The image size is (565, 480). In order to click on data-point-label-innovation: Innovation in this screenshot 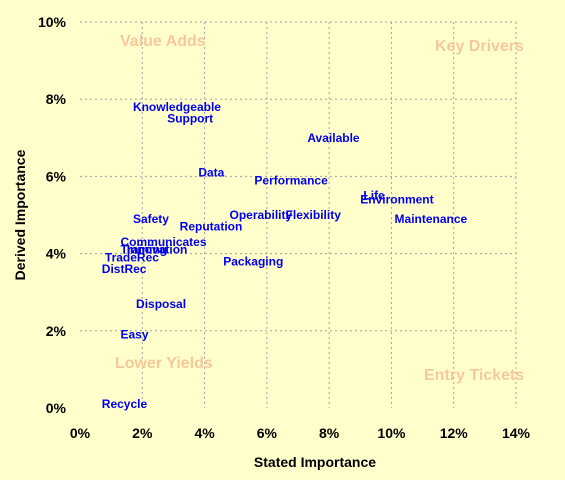, I will do `click(157, 250)`.